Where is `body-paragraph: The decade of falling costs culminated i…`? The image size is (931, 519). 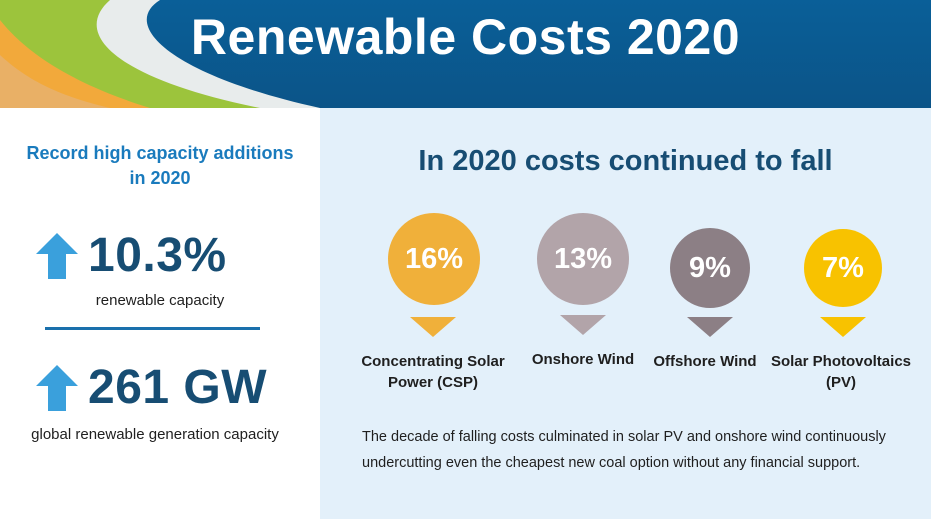 body-paragraph: The decade of falling costs culminated i… is located at coordinates (624, 450).